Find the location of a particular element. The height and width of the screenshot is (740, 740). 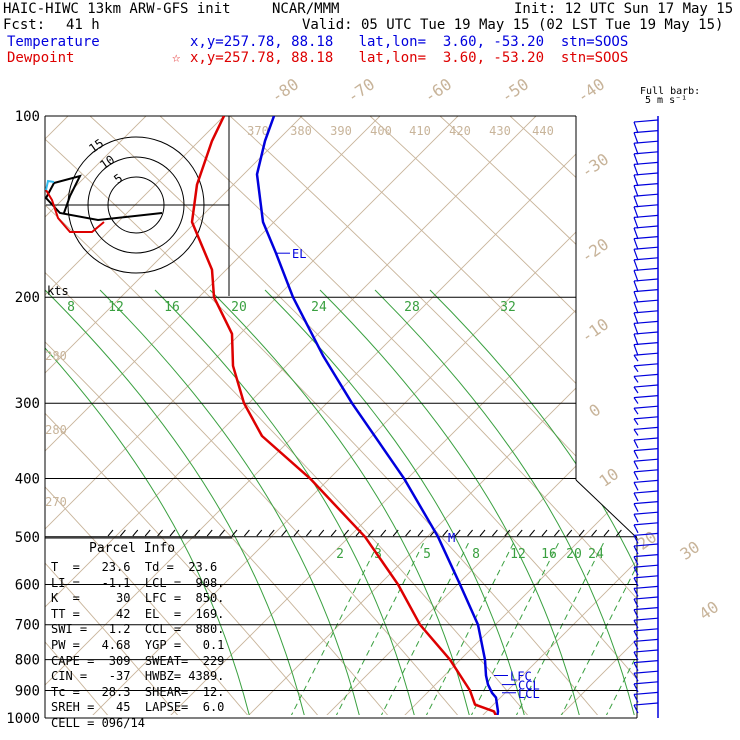

mixing-ratio-label: 2 is located at coordinates (340, 554).